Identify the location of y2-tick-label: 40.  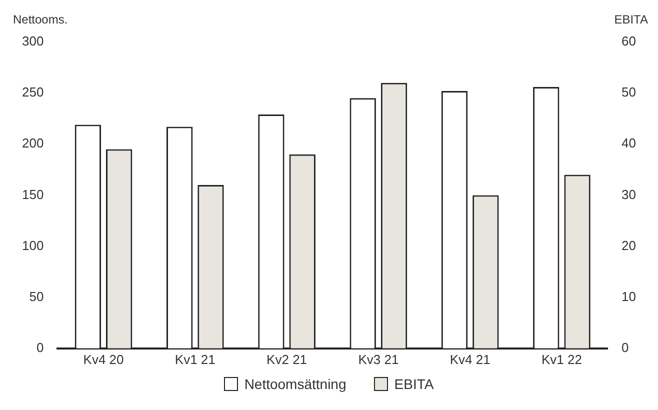
(629, 143).